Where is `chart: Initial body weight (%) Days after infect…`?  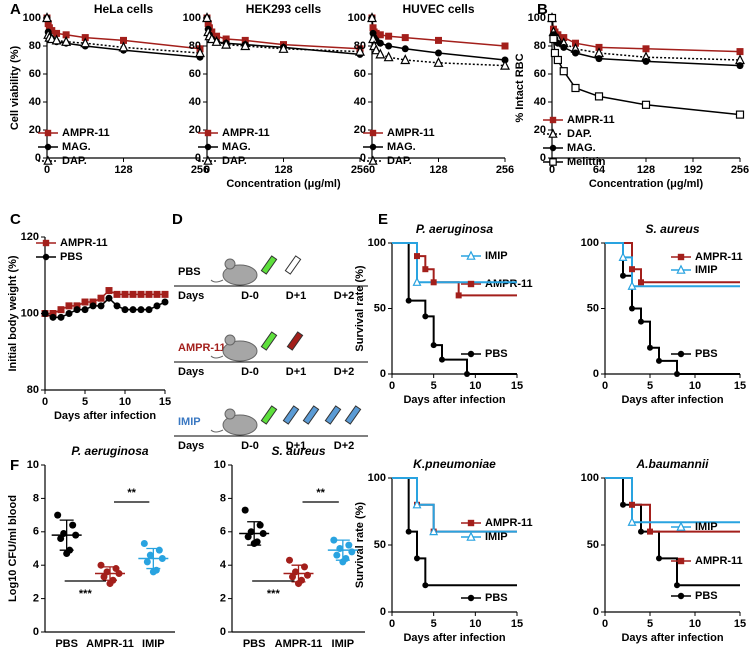
chart: Initial body weight (%) Days after infect… is located at coordinates (89, 326).